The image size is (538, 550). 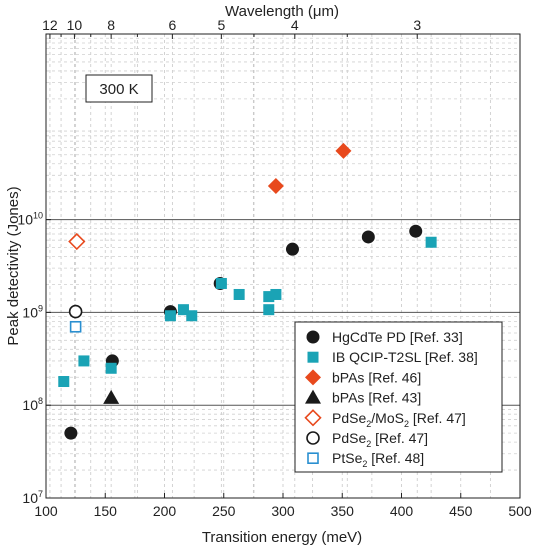 I want to click on top-axis-title: Wavelength (μm), so click(x=282, y=11).